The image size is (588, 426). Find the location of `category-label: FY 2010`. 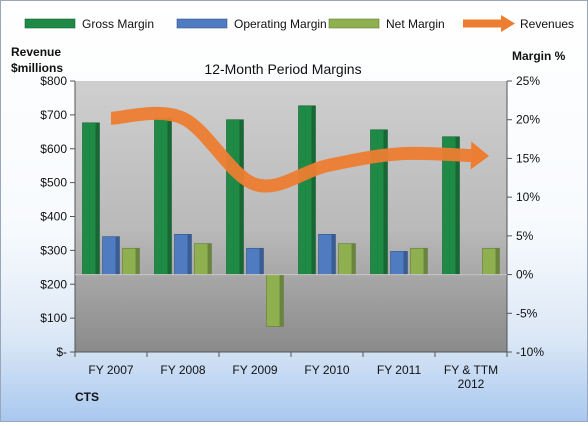

category-label: FY 2010 is located at coordinates (326, 370).